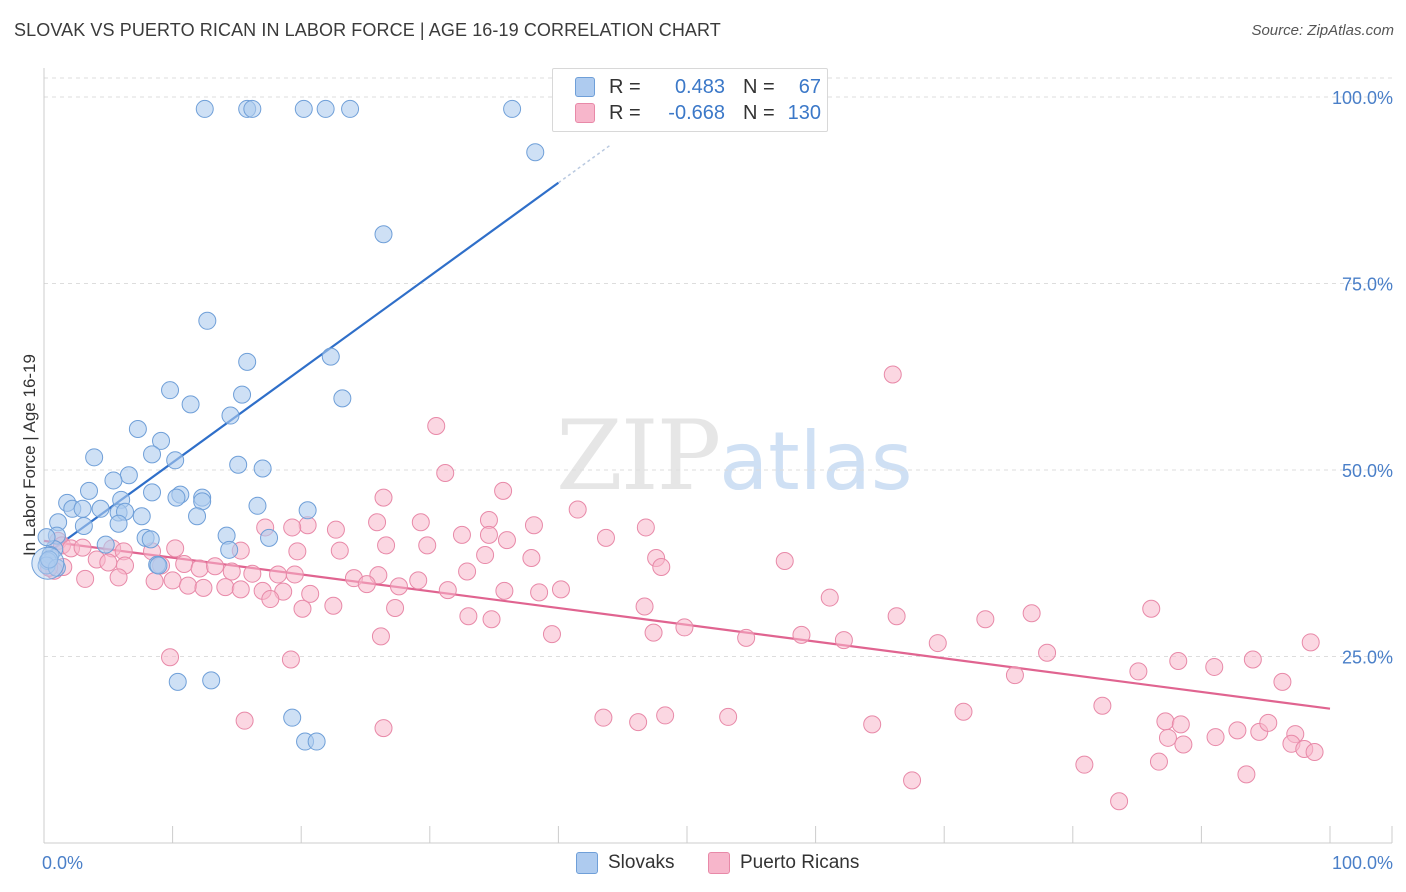 This screenshot has width=1406, height=892. Describe the element at coordinates (809, 86) in the screenshot. I see `legend-n-value: 67` at that location.